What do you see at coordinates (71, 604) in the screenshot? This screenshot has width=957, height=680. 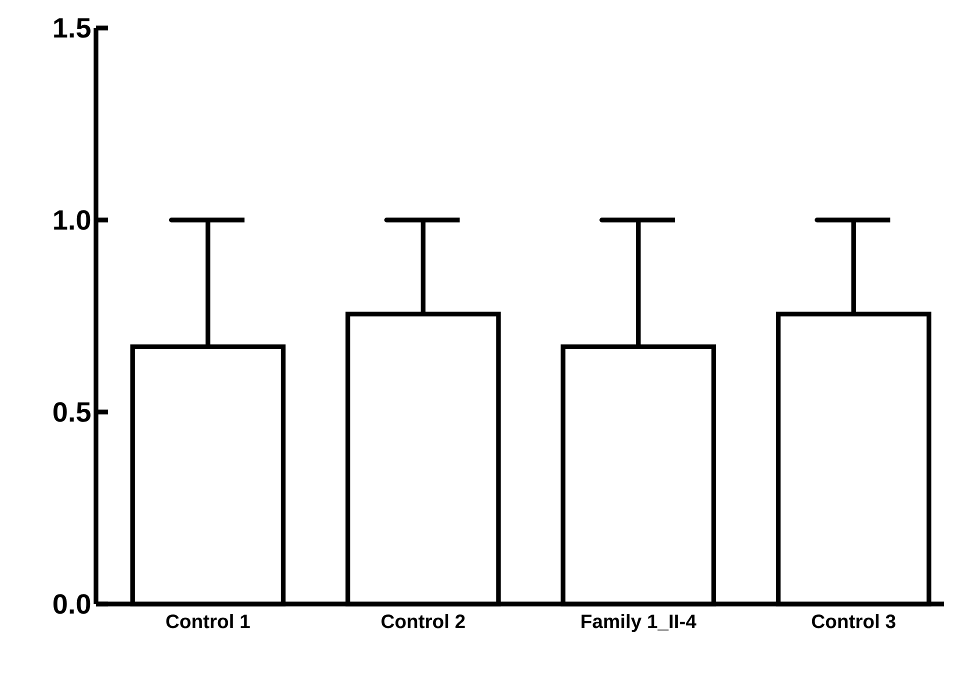 I see `y-tick-label: 0.0` at bounding box center [71, 604].